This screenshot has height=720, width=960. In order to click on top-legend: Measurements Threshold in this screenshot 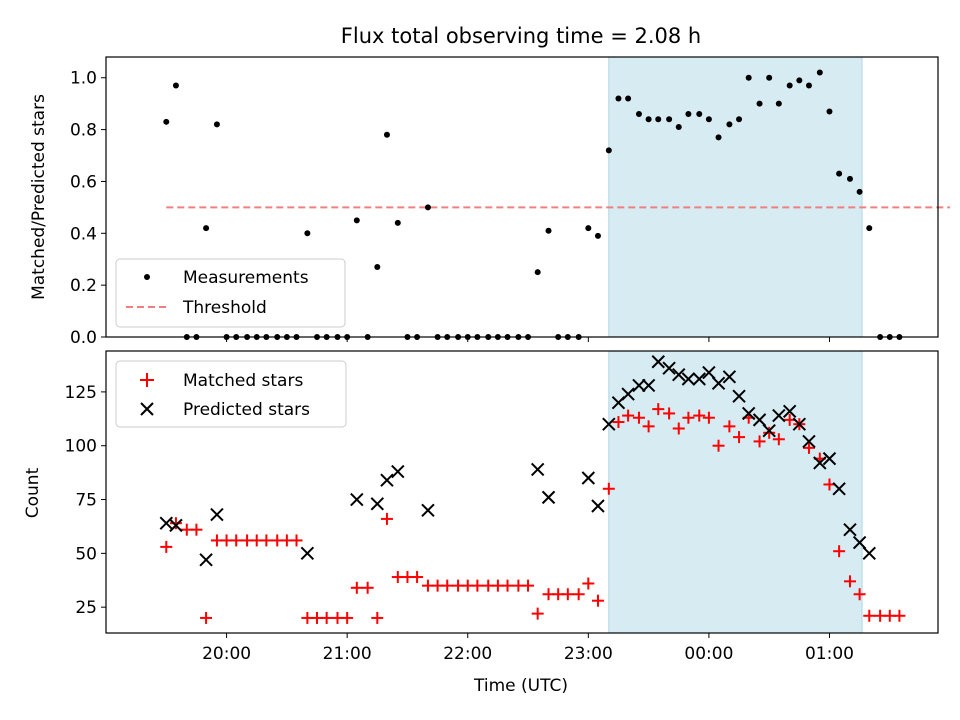, I will do `click(230, 293)`.